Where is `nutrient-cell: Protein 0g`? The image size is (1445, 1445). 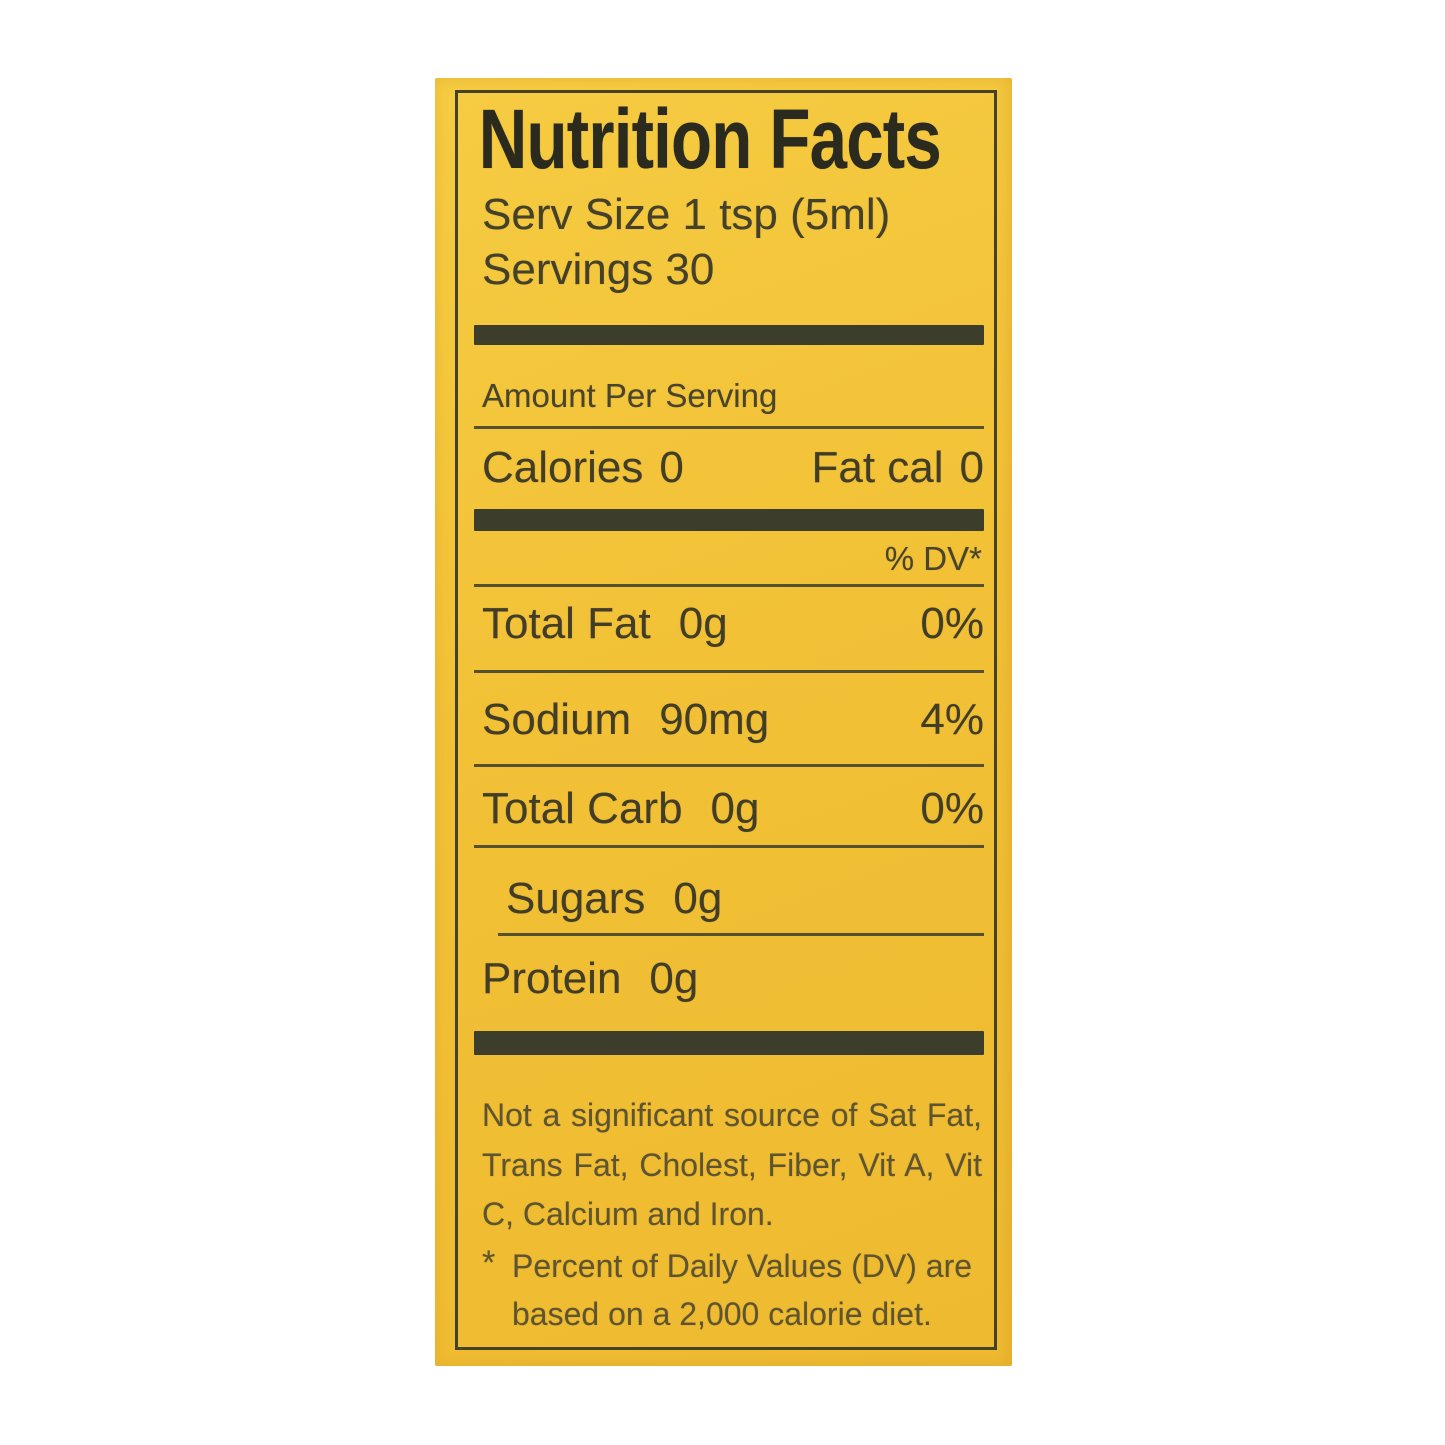 nutrient-cell: Protein 0g is located at coordinates (590, 979).